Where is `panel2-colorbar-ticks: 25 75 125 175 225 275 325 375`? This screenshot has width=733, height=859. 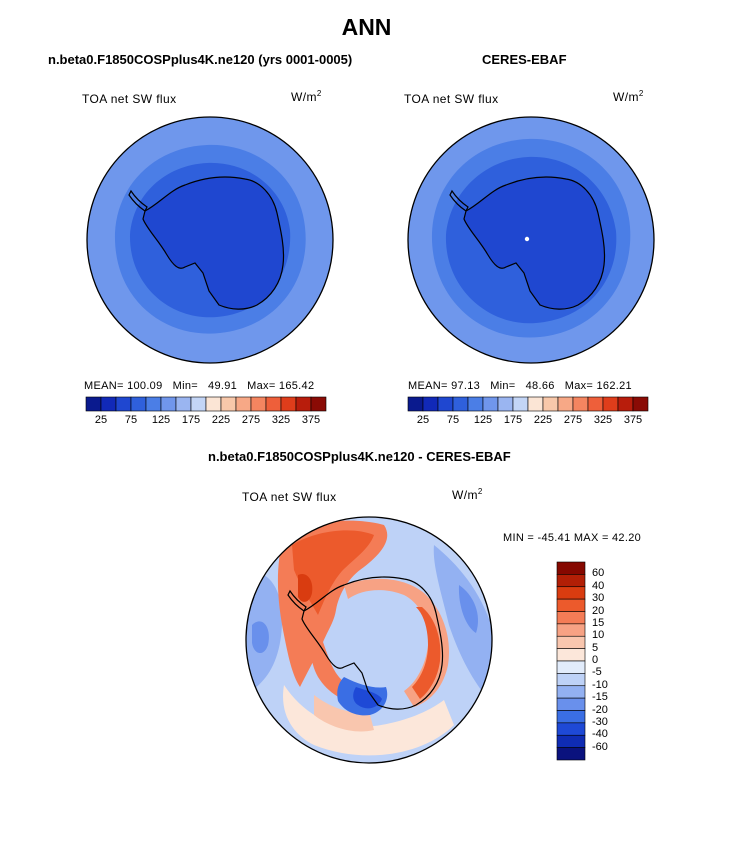
panel2-colorbar-ticks: 25 75 125 175 225 275 325 375 is located at coordinates (528, 421).